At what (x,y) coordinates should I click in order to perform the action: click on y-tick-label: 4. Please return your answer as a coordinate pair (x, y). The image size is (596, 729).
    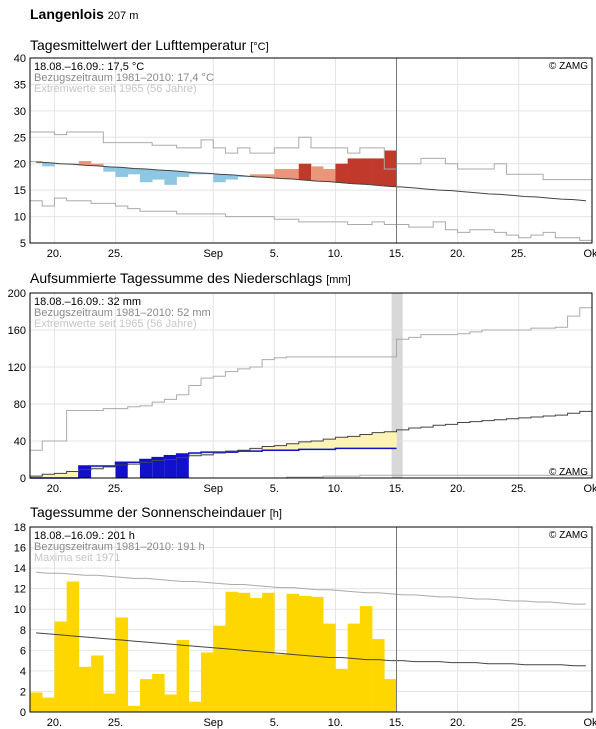
    Looking at the image, I should click on (23, 672).